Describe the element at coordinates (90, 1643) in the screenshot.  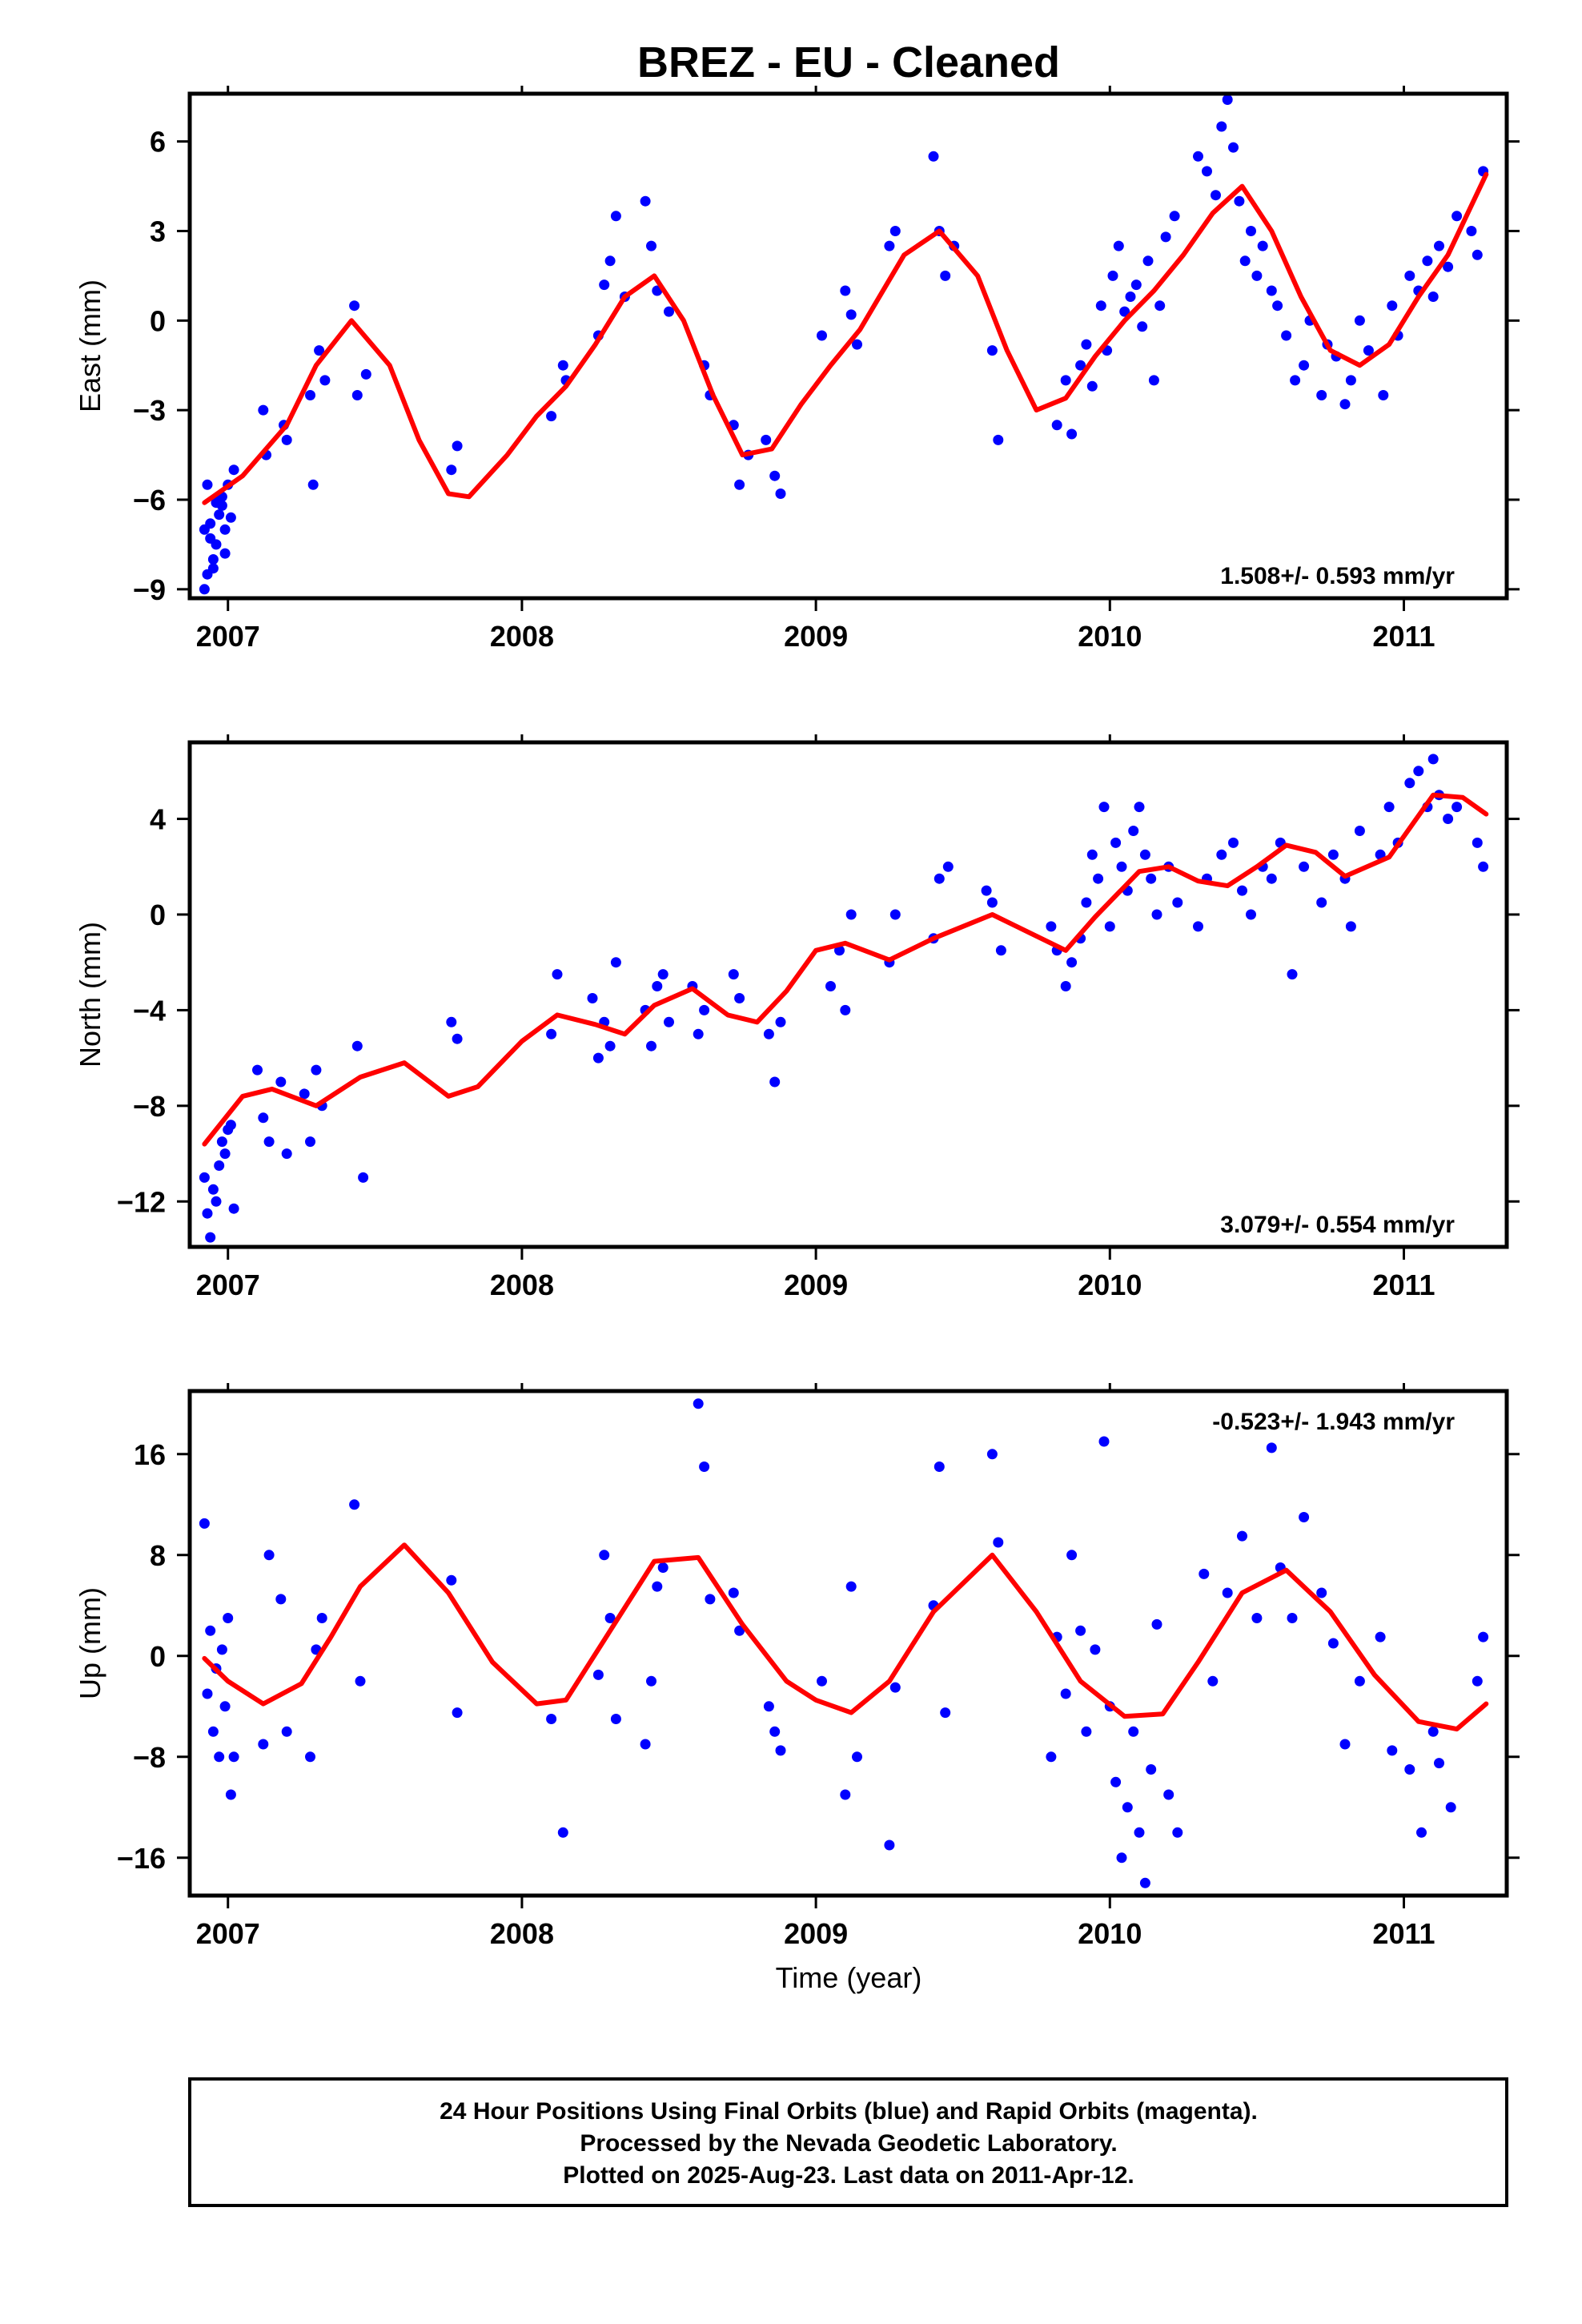
I see `y-axis-label: Up (mm)` at that location.